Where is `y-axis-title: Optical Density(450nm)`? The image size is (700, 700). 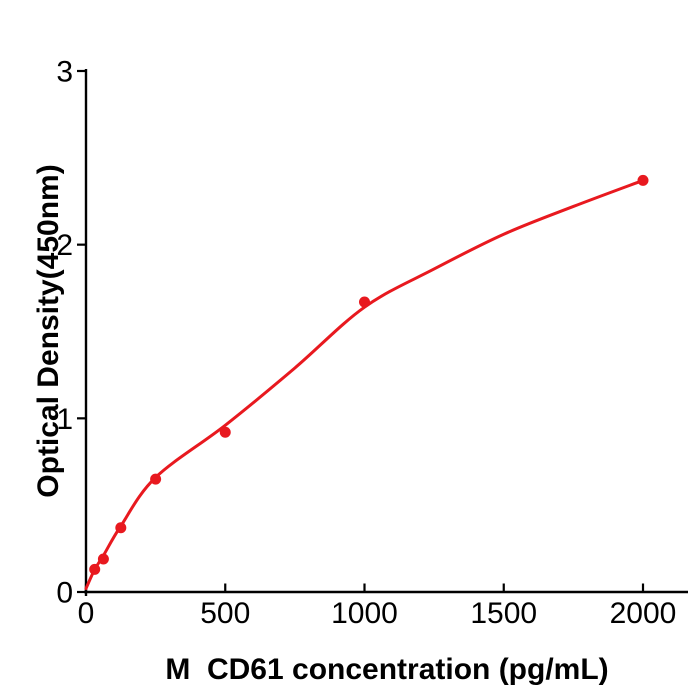
y-axis-title: Optical Density(450nm) is located at coordinates (48, 330).